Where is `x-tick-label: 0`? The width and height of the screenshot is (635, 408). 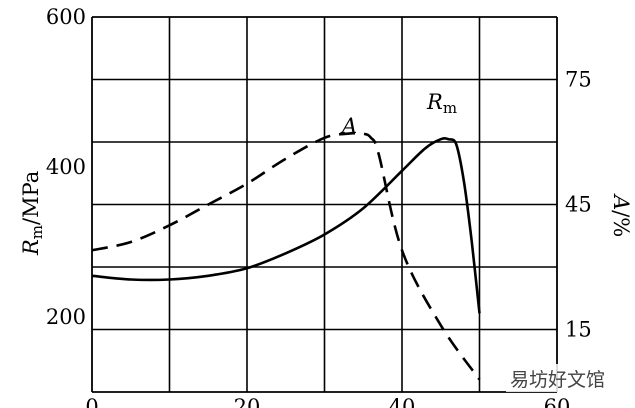 x-tick-label: 0 is located at coordinates (91, 401).